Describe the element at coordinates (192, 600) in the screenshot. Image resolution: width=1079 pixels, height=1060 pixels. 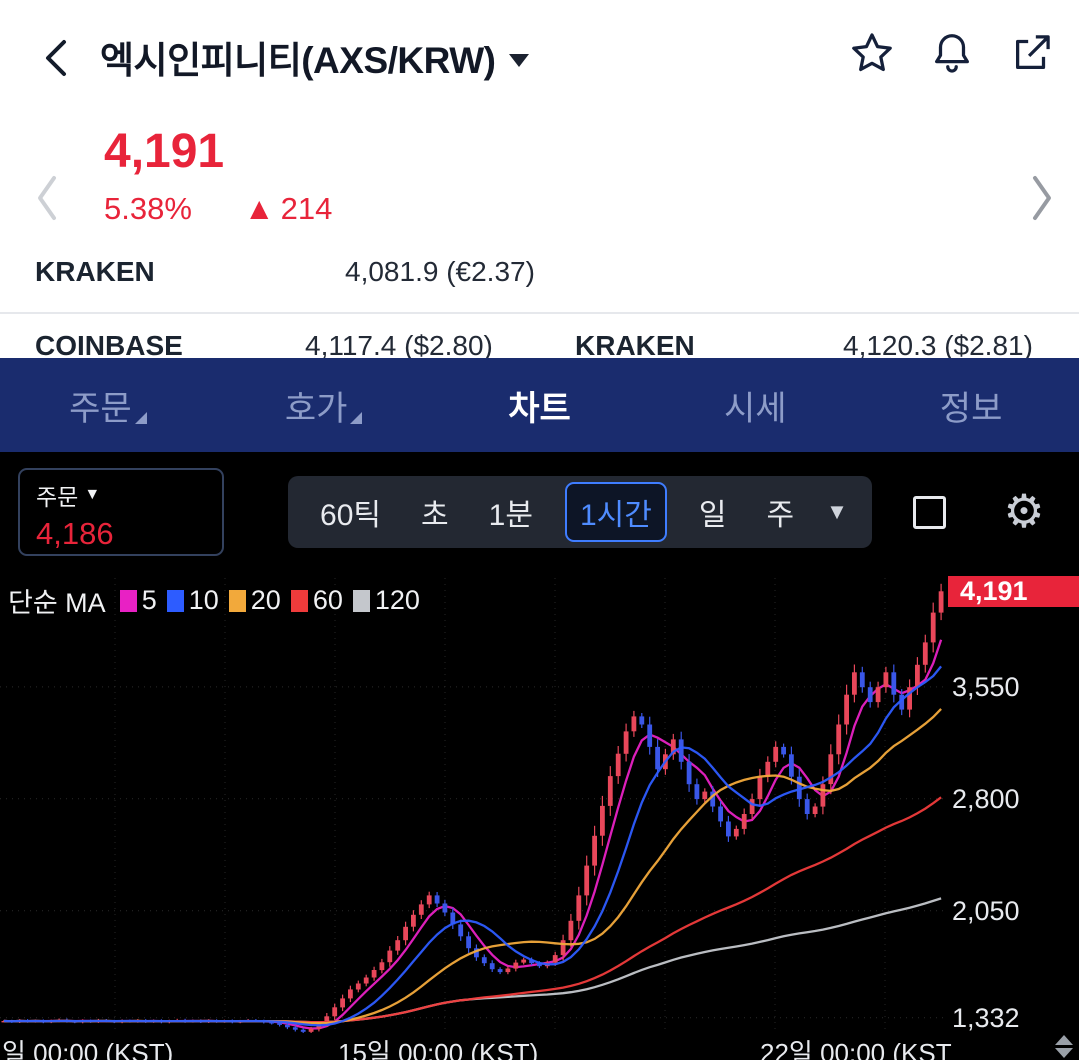
I see `ma-legend-item: 10` at that location.